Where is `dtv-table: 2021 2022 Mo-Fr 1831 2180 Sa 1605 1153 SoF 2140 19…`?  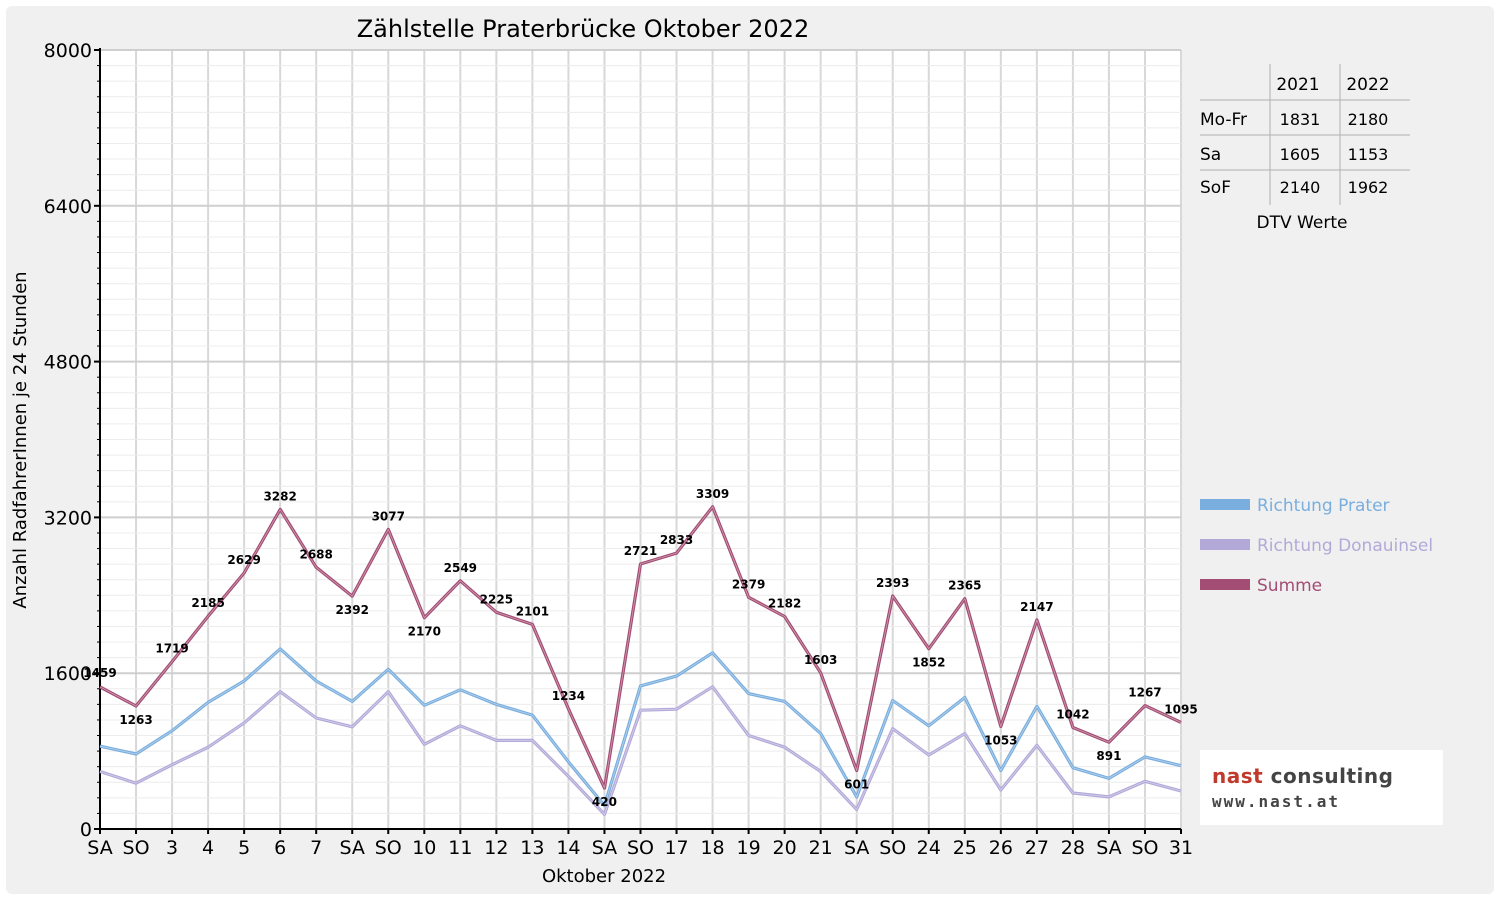
dtv-table: 2021 2022 Mo-Fr 1831 2180 Sa 1605 1153 SoF 2140 19… is located at coordinates (1305, 148).